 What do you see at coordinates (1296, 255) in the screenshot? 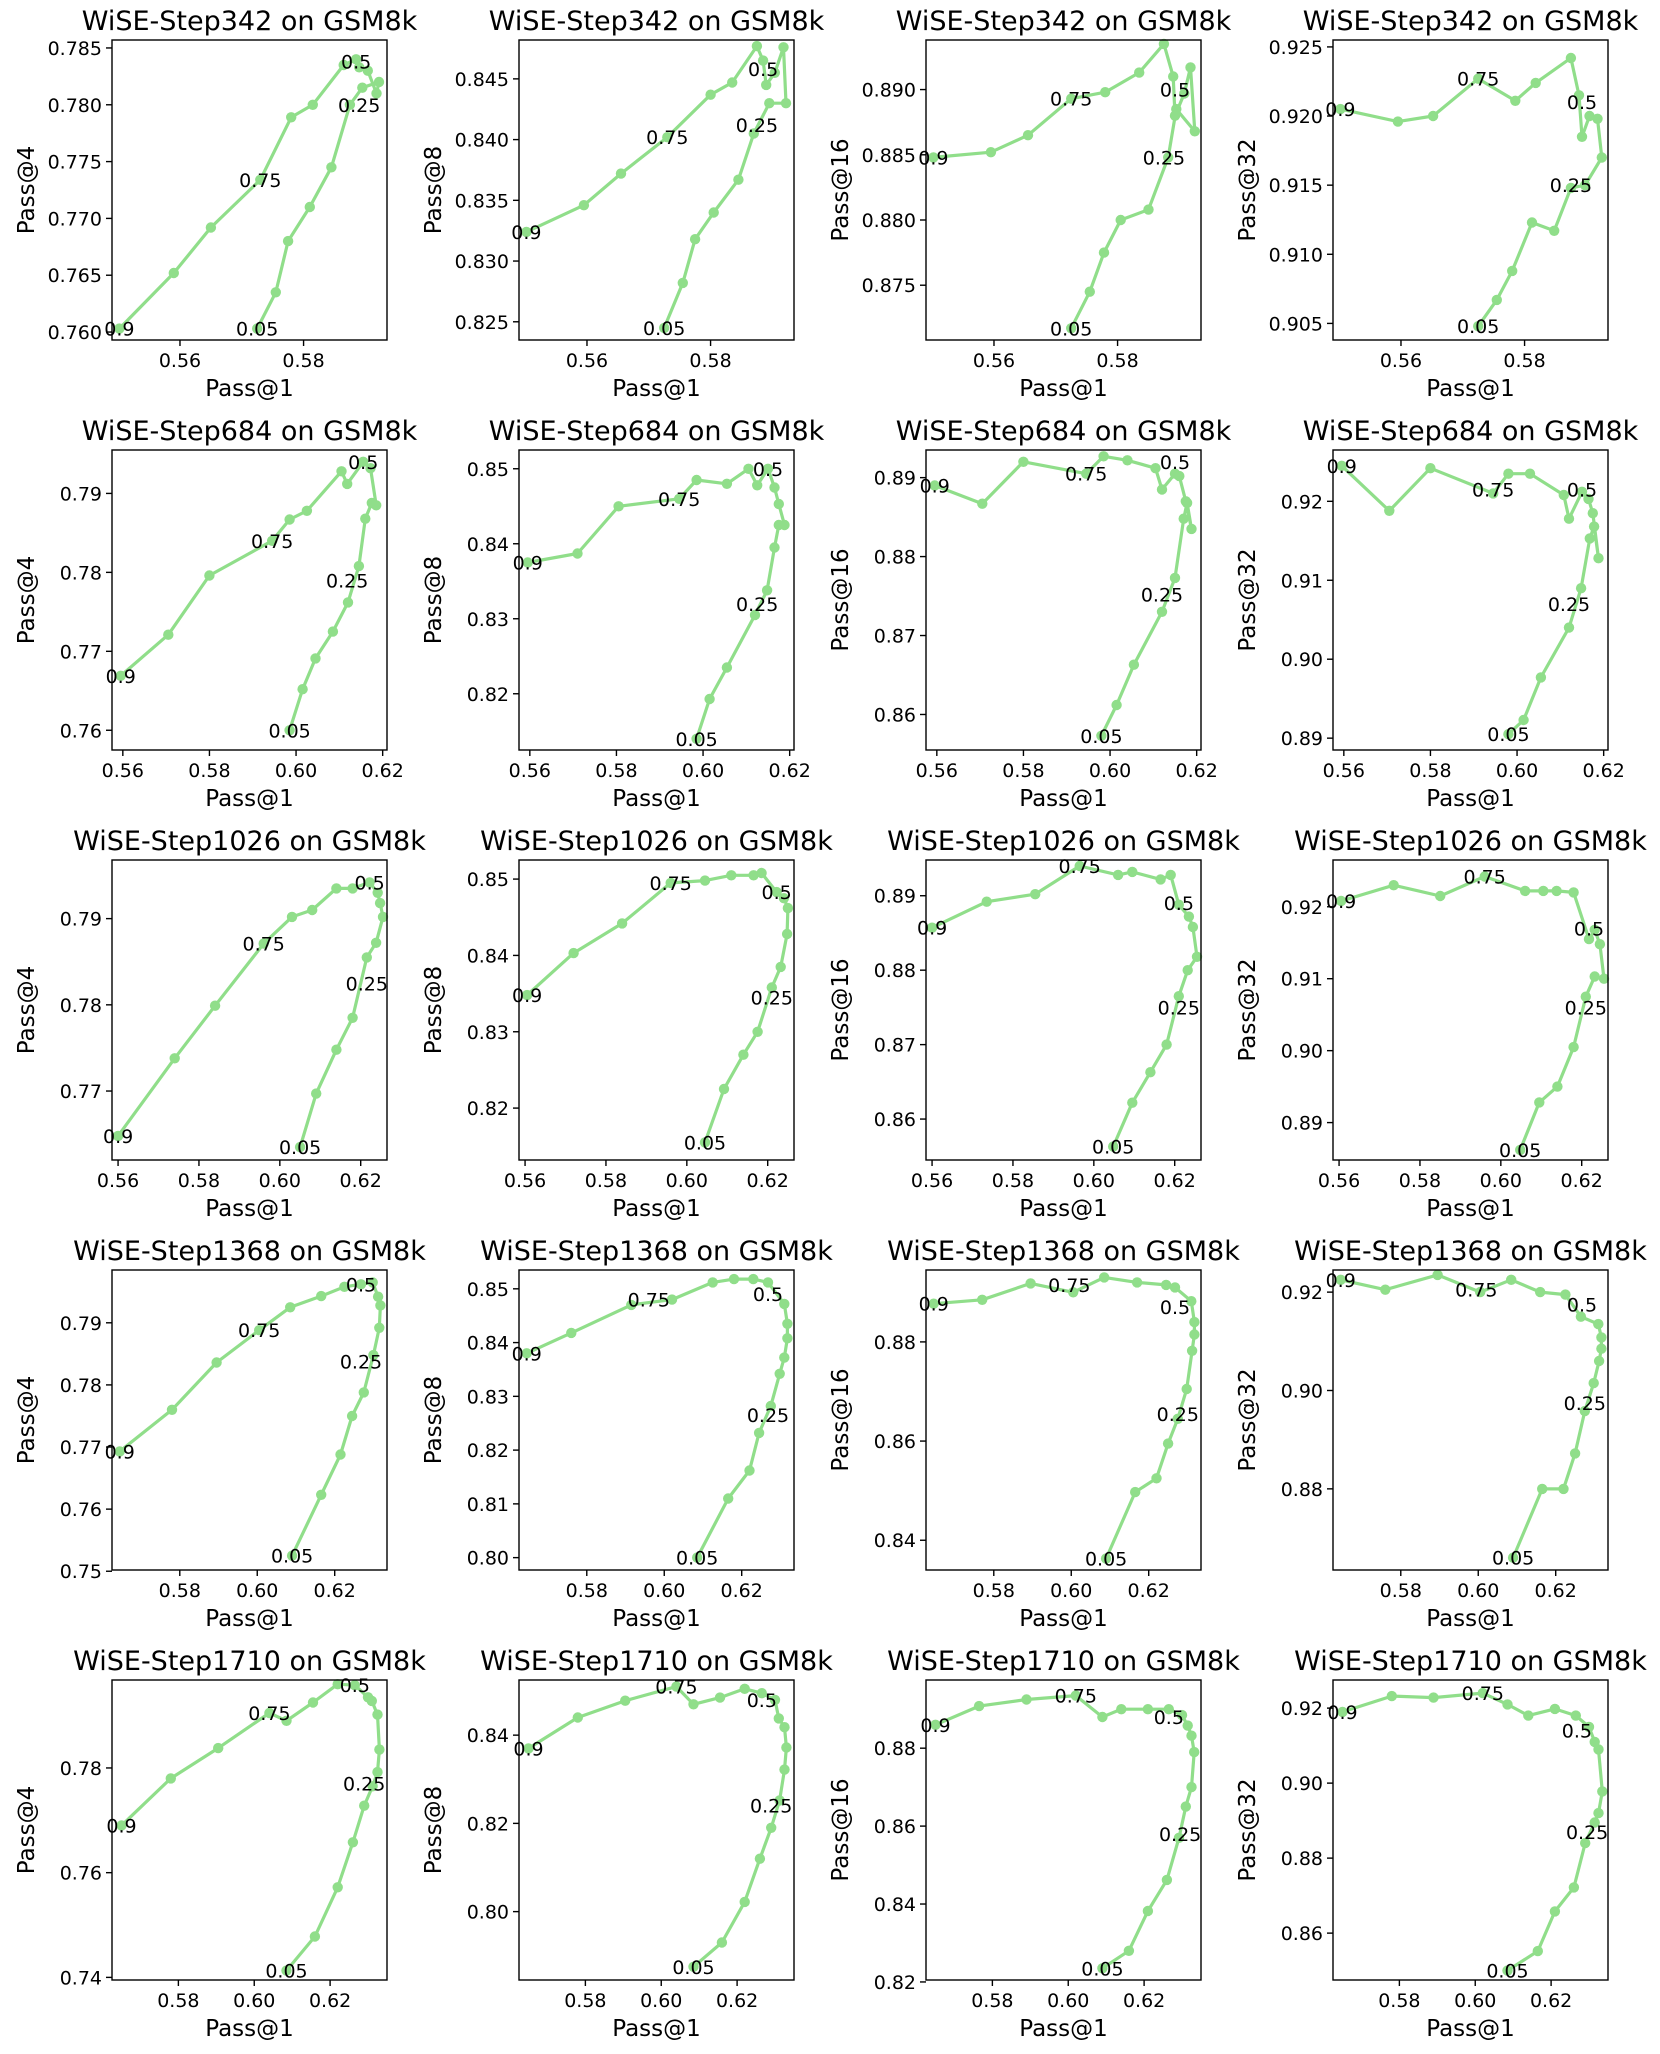
I see `y-tick-label: 0.910` at bounding box center [1296, 255].